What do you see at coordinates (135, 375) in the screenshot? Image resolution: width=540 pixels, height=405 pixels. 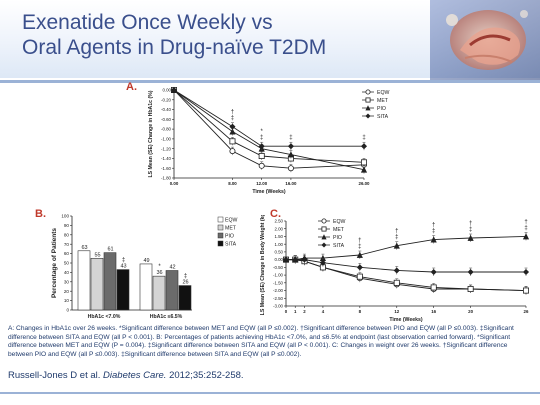 I see `citation-journal: Diabetes Care.` at bounding box center [135, 375].